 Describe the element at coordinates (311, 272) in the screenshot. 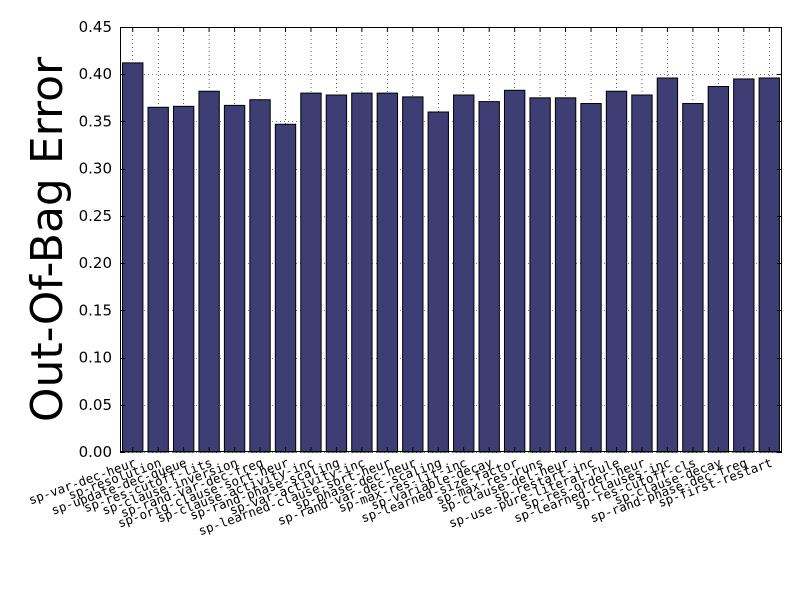

I see `bar-sp-clause-activity-inc` at that location.